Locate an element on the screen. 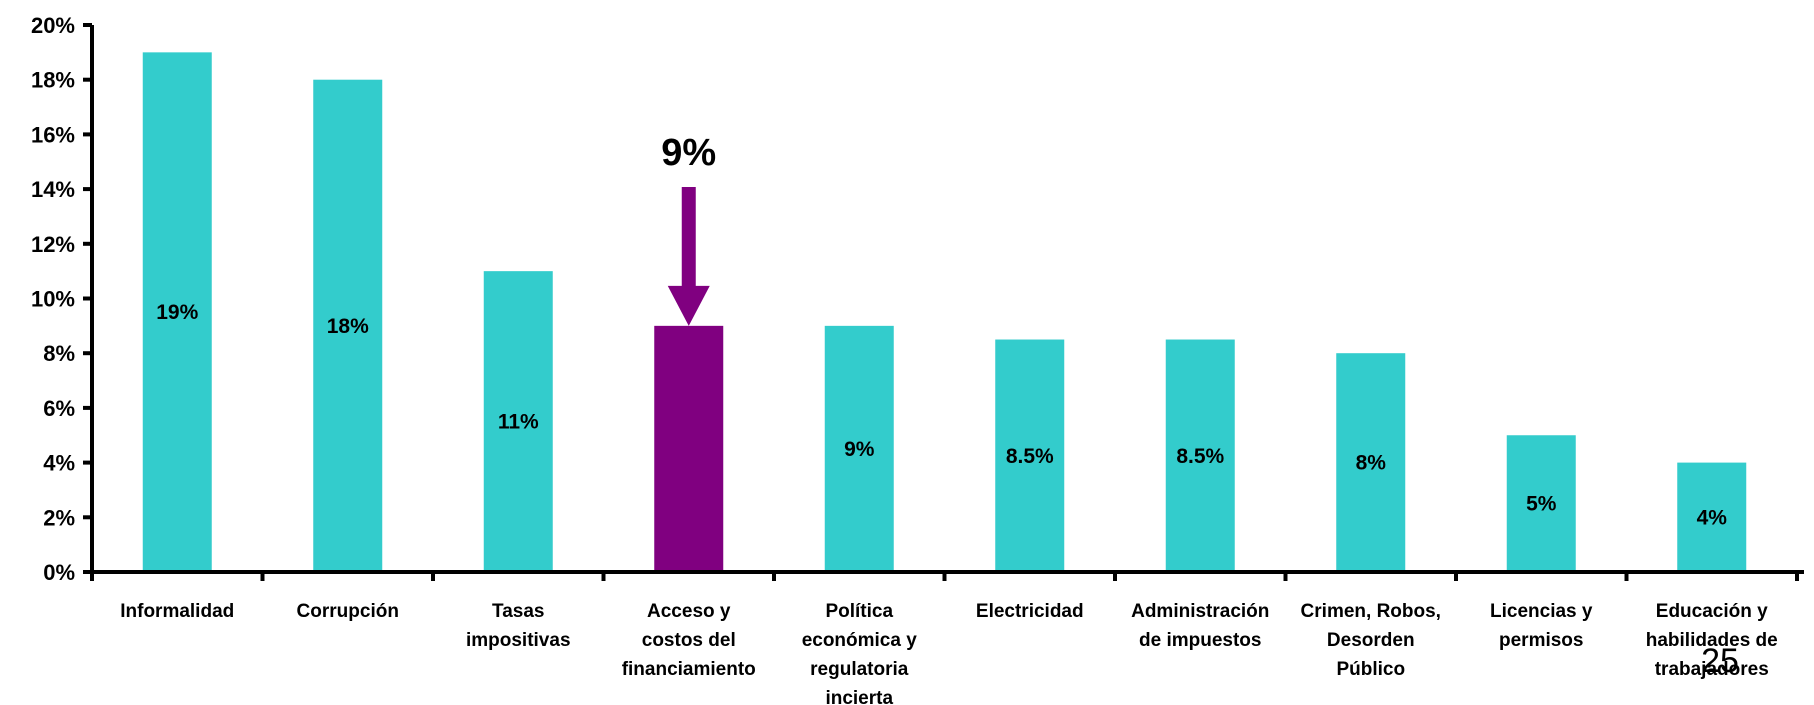  y-tick-label: 8% is located at coordinates (59, 353).